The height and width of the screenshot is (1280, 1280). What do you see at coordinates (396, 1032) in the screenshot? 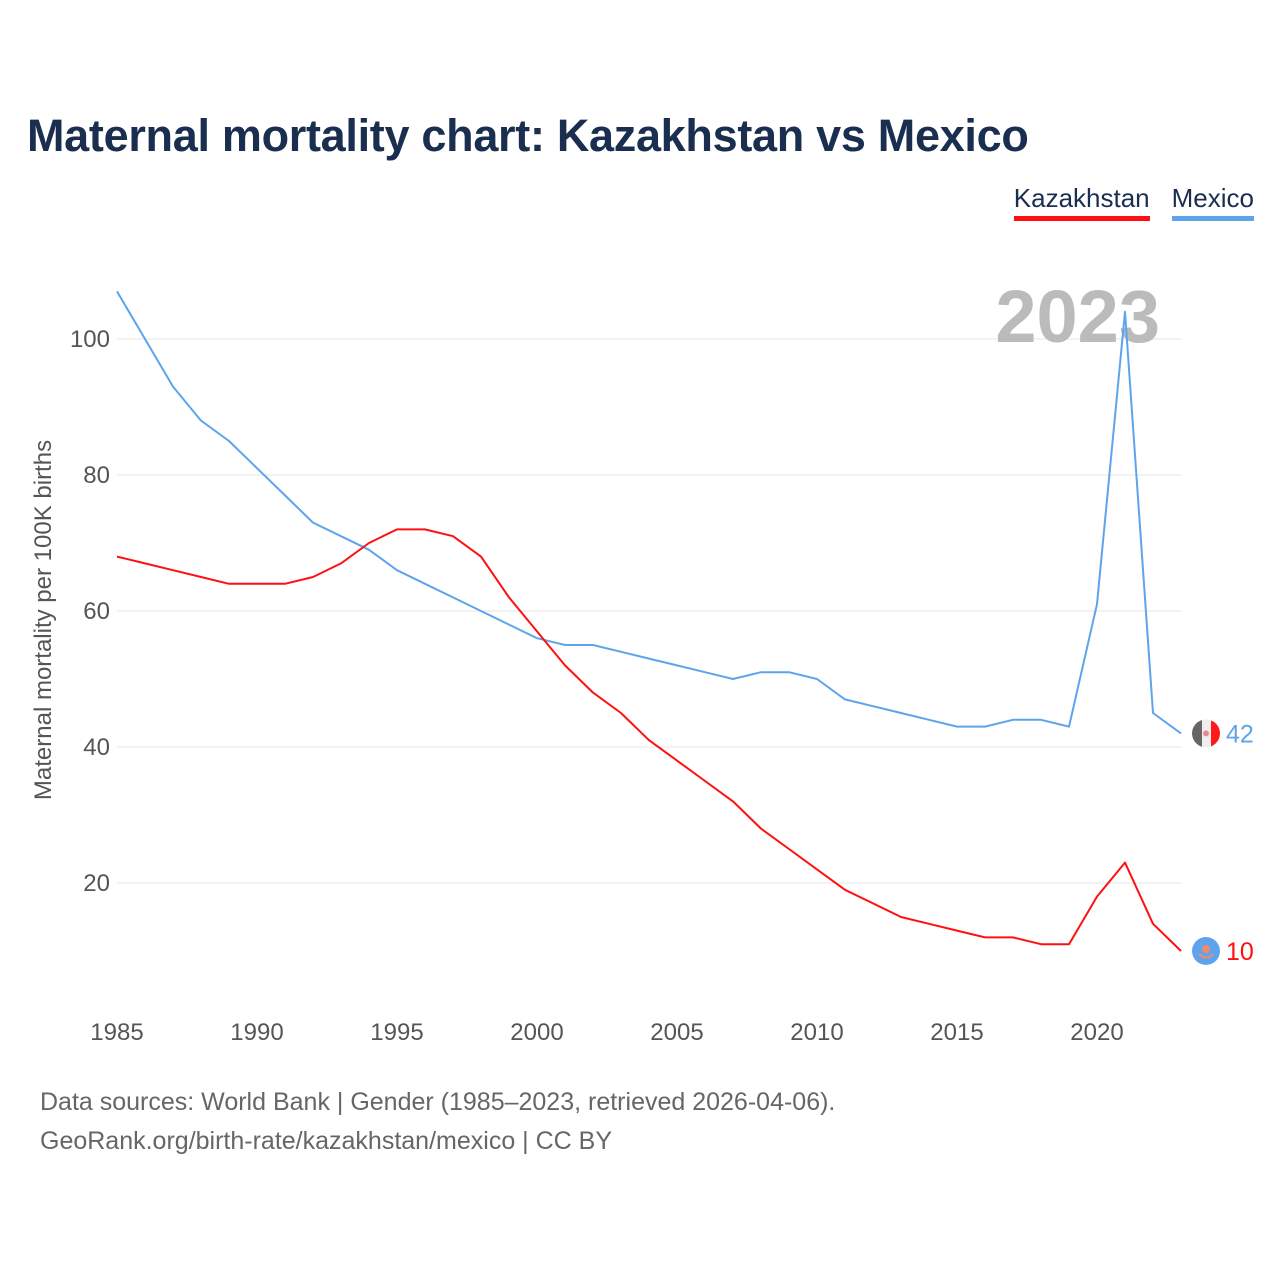
I see `x-tick-label: 1995` at bounding box center [396, 1032].